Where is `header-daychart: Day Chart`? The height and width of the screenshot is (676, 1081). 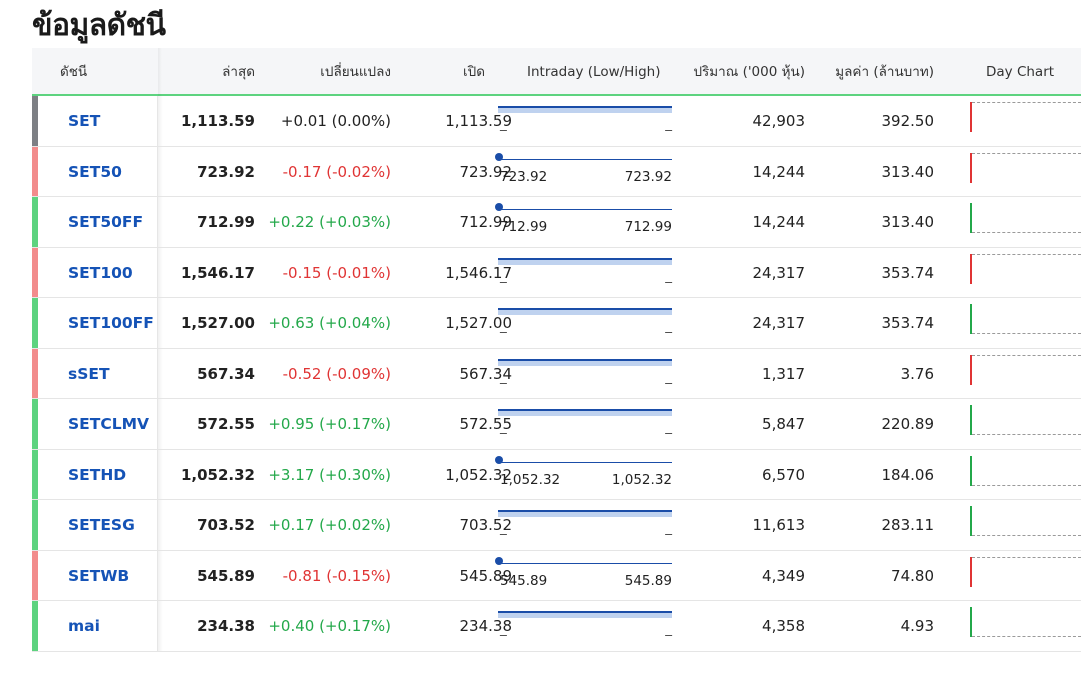 header-daychart: Day Chart is located at coordinates (1020, 72).